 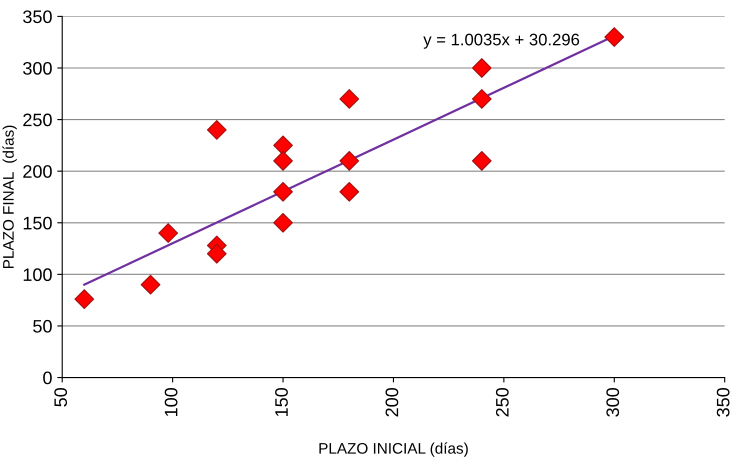 What do you see at coordinates (47, 377) in the screenshot?
I see `y-tick-label: 0` at bounding box center [47, 377].